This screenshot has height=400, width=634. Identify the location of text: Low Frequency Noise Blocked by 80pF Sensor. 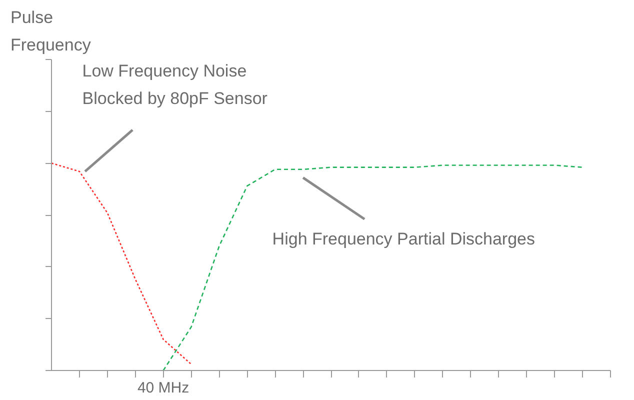
(175, 85).